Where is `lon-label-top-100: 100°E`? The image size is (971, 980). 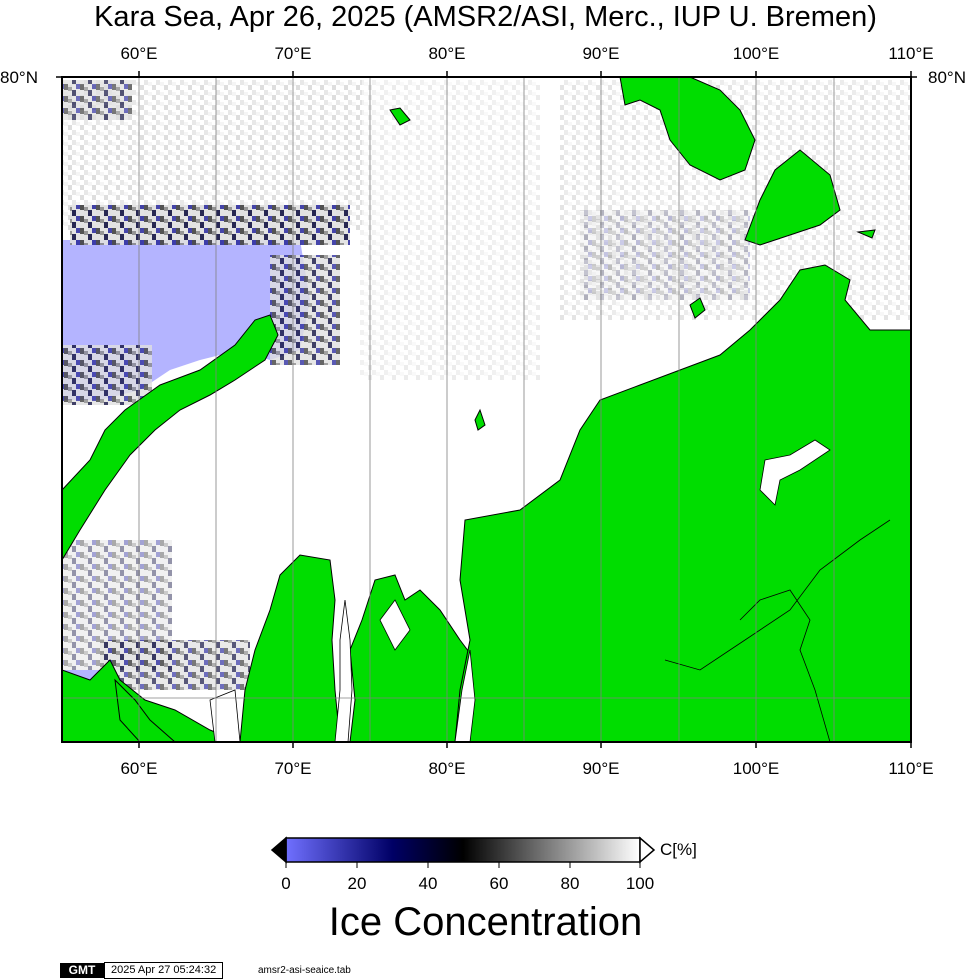
lon-label-top-100: 100°E is located at coordinates (756, 53).